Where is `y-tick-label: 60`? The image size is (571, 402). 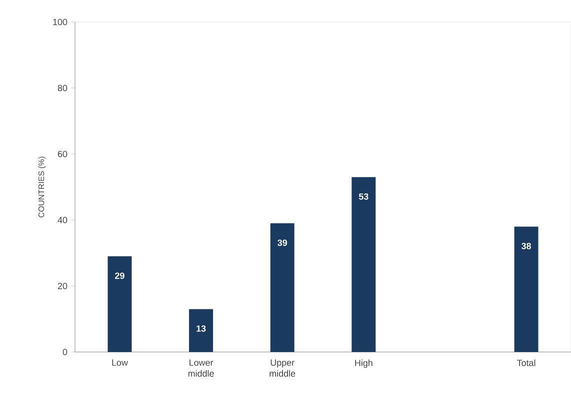 y-tick-label: 60 is located at coordinates (63, 154).